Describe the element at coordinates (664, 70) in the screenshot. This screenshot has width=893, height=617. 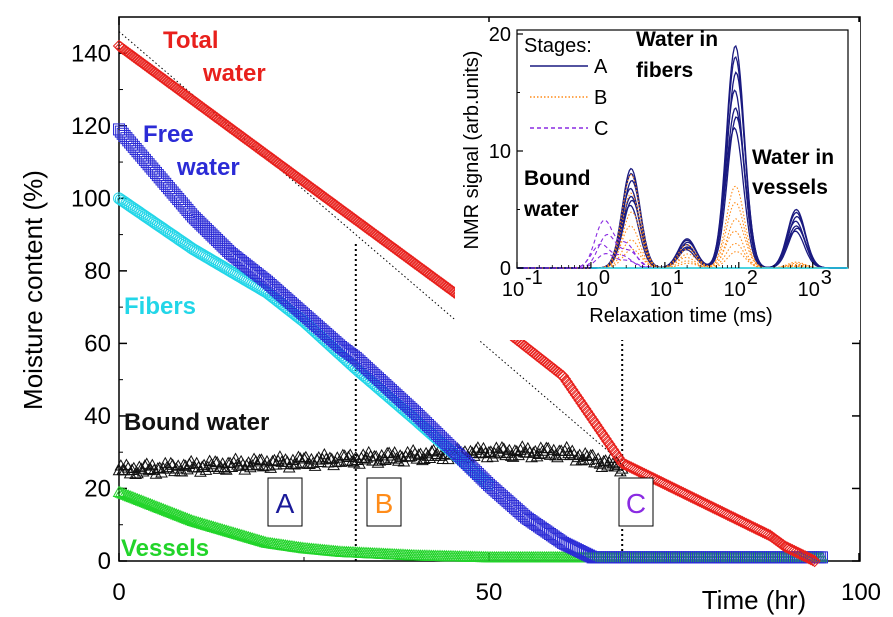
I see `inset-annotation: fibers` at that location.